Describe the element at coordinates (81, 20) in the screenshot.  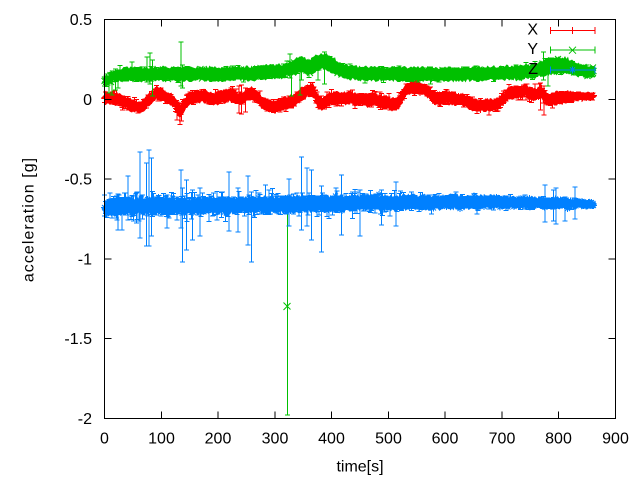
I see `svg-text: 0.5` at that location.